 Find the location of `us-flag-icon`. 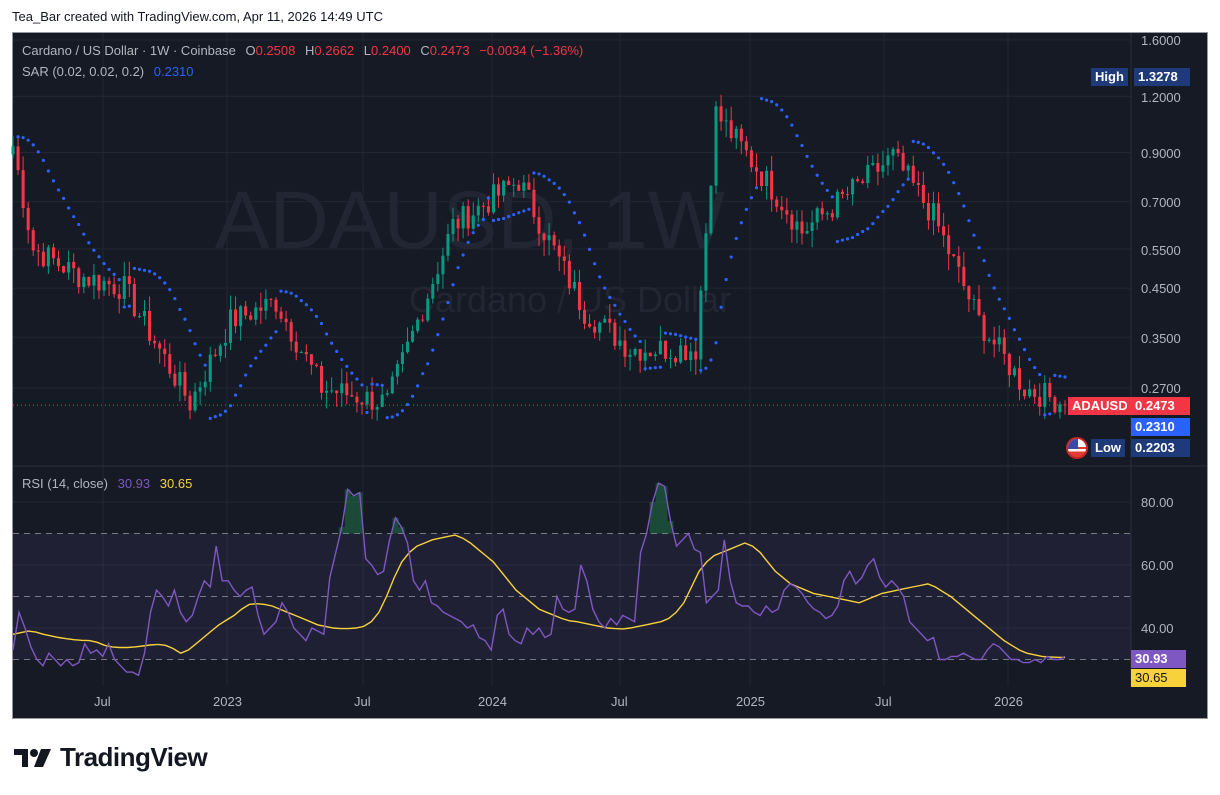

us-flag-icon is located at coordinates (1077, 448).